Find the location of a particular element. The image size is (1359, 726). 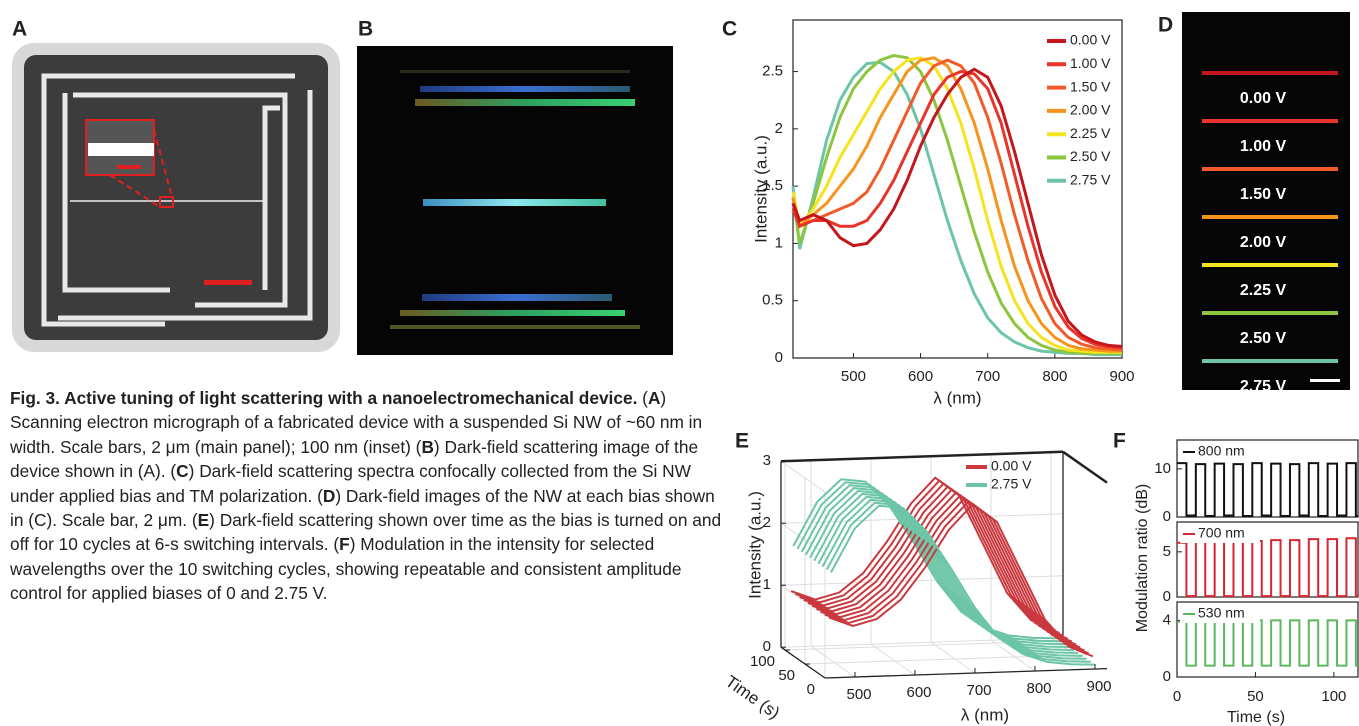

plot-frame is located at coordinates (1267, 639).